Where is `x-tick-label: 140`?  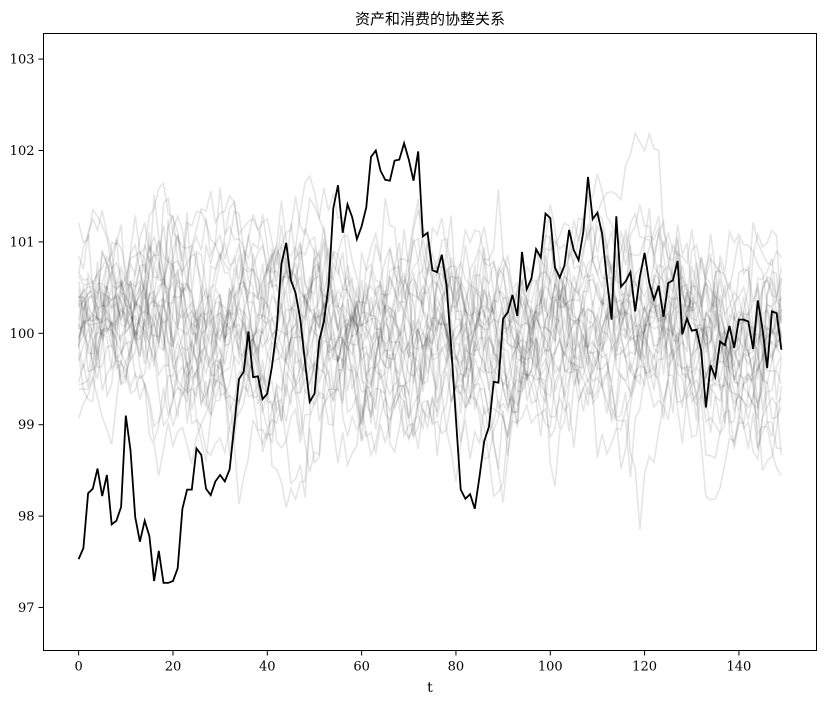 x-tick-label: 140 is located at coordinates (739, 667).